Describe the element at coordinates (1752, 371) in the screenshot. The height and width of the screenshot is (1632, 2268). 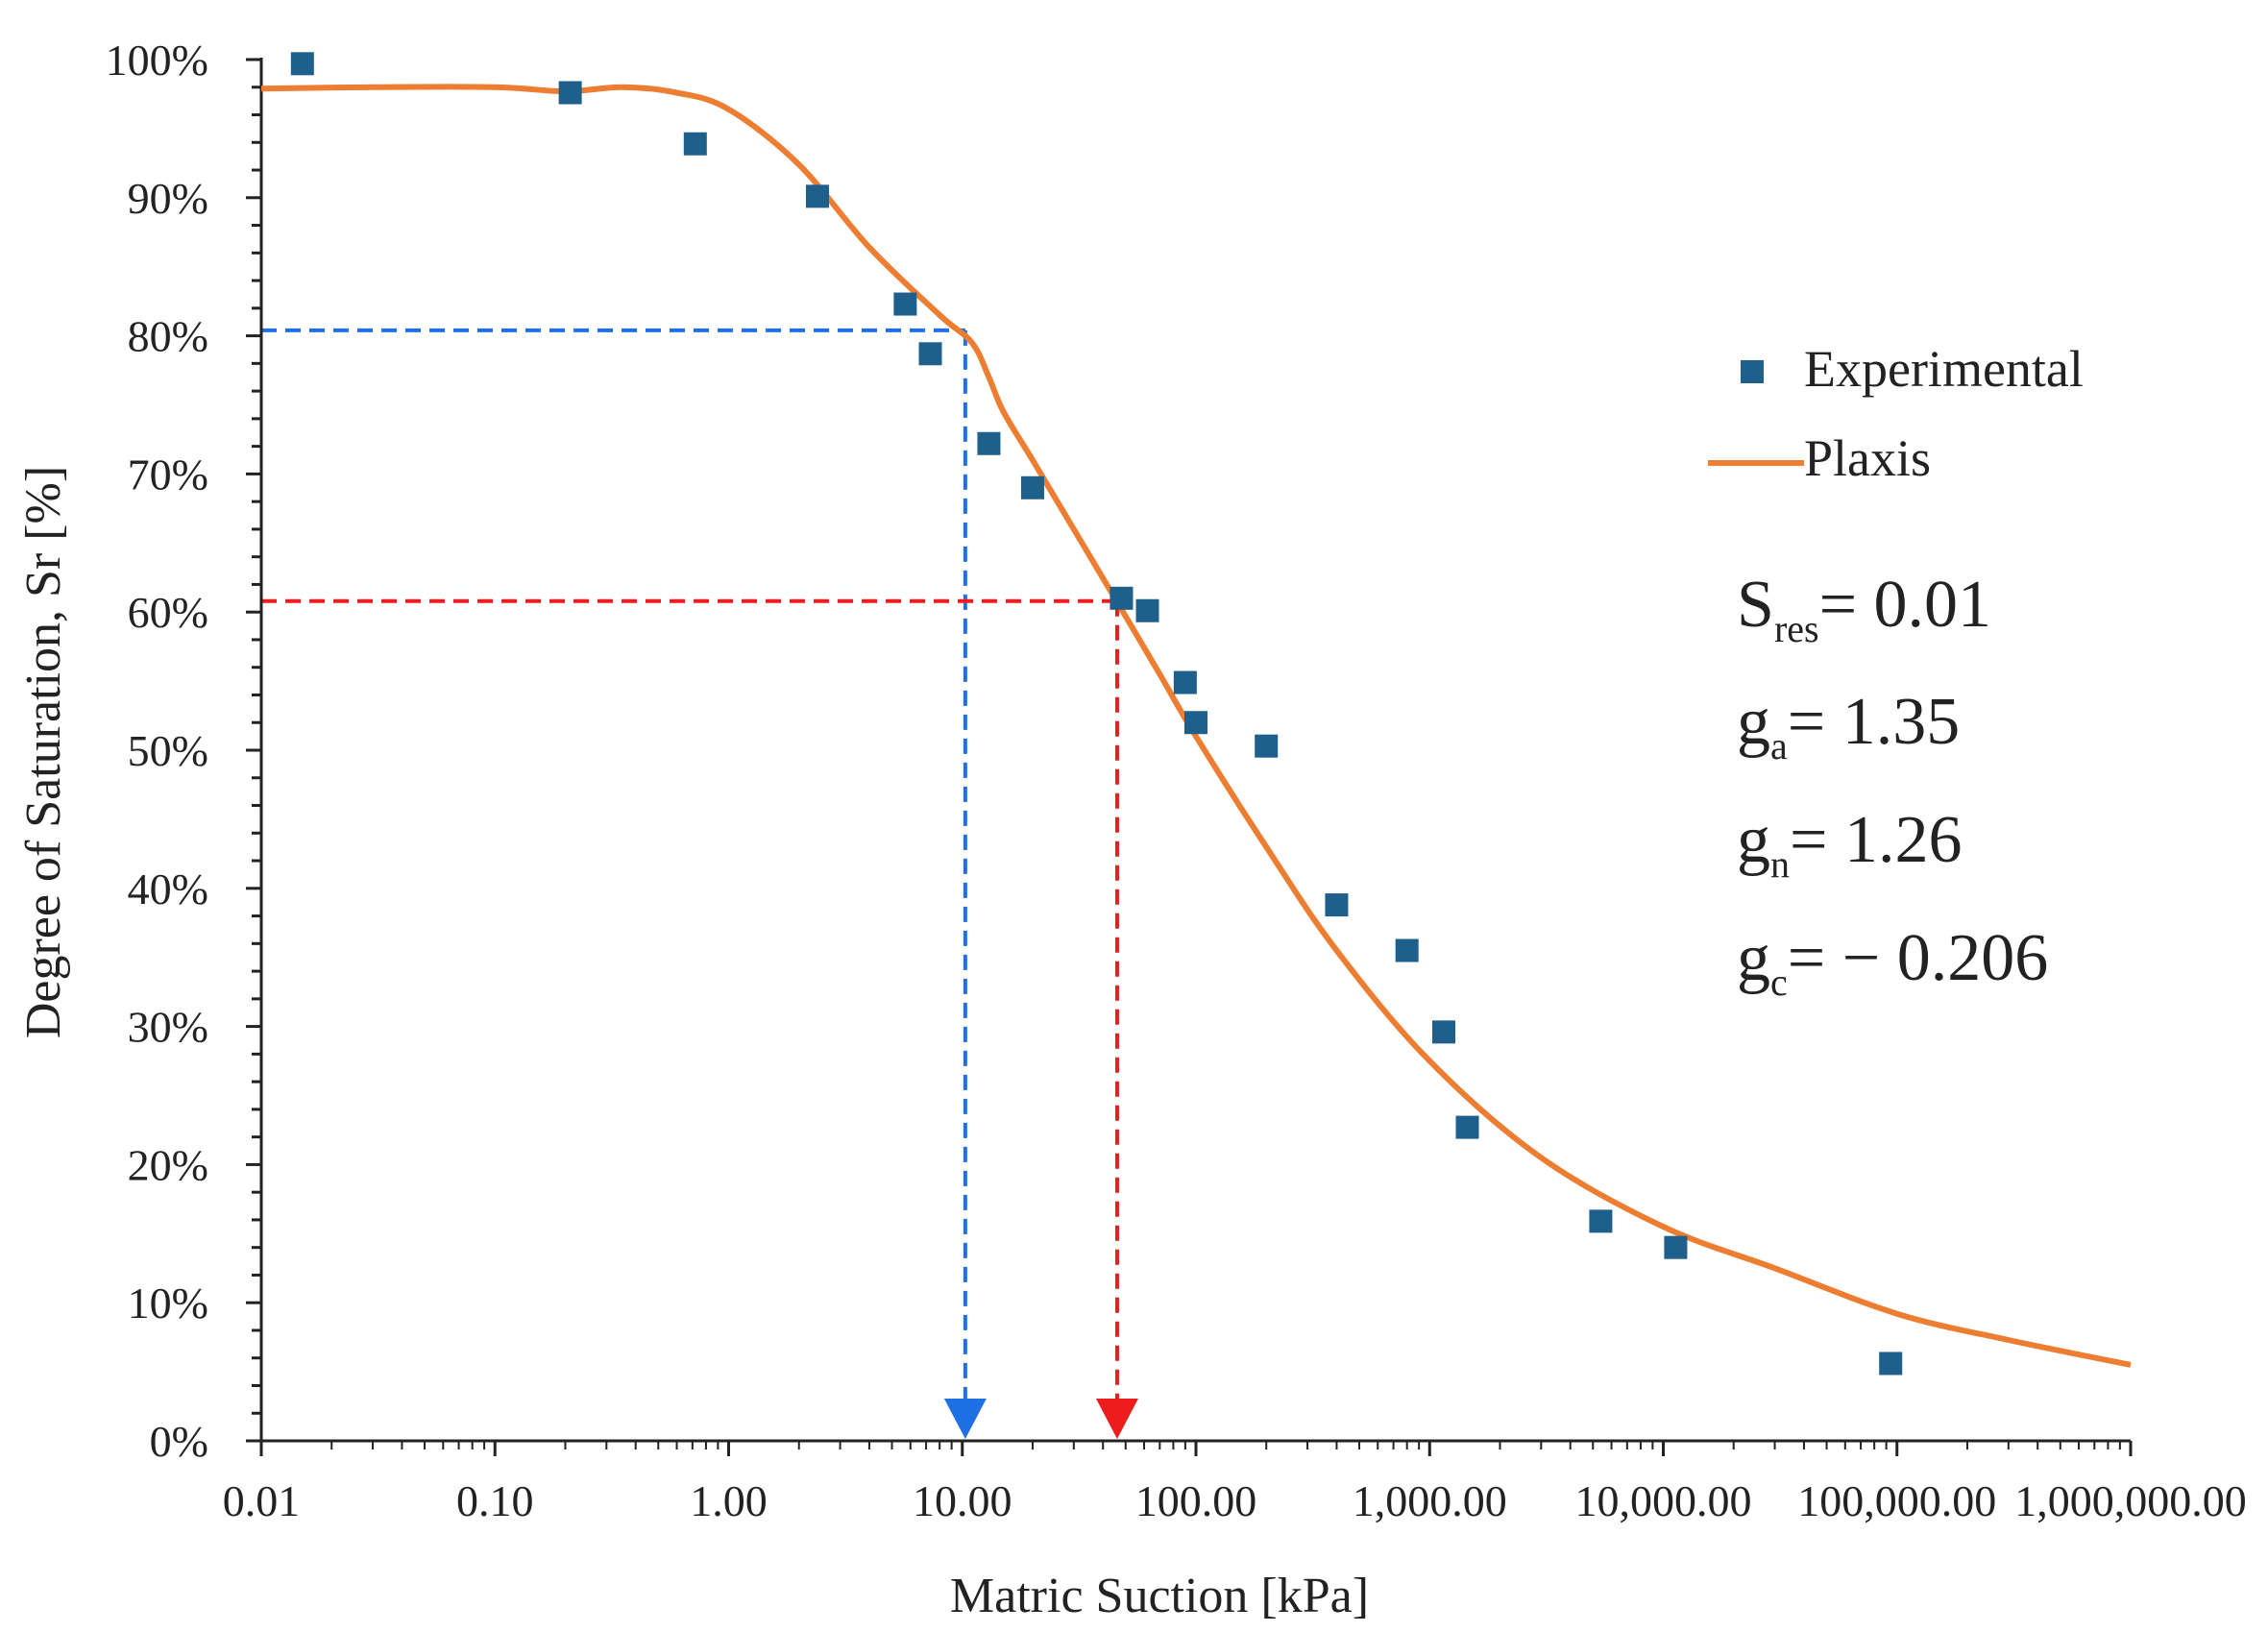
I see `legend-experimental-marker` at that location.